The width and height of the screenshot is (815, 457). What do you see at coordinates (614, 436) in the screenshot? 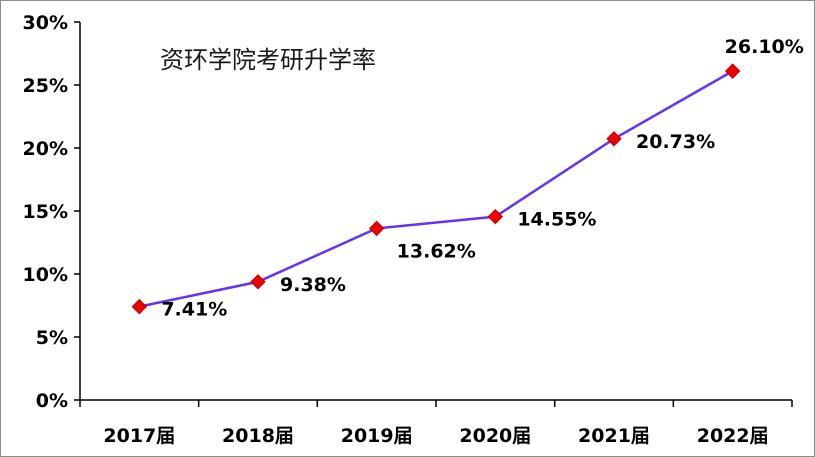
I see `x-tick-label: 2021届` at bounding box center [614, 436].